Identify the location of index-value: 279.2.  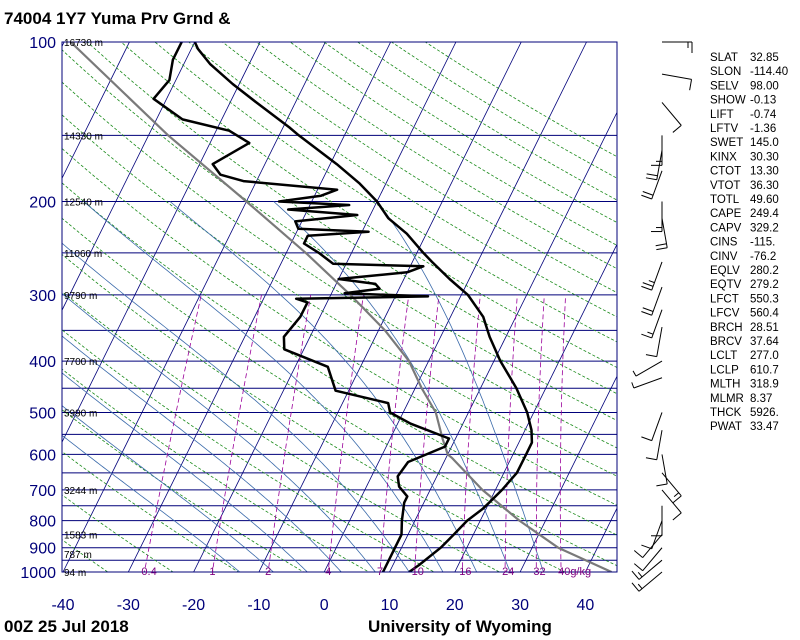
(764, 285).